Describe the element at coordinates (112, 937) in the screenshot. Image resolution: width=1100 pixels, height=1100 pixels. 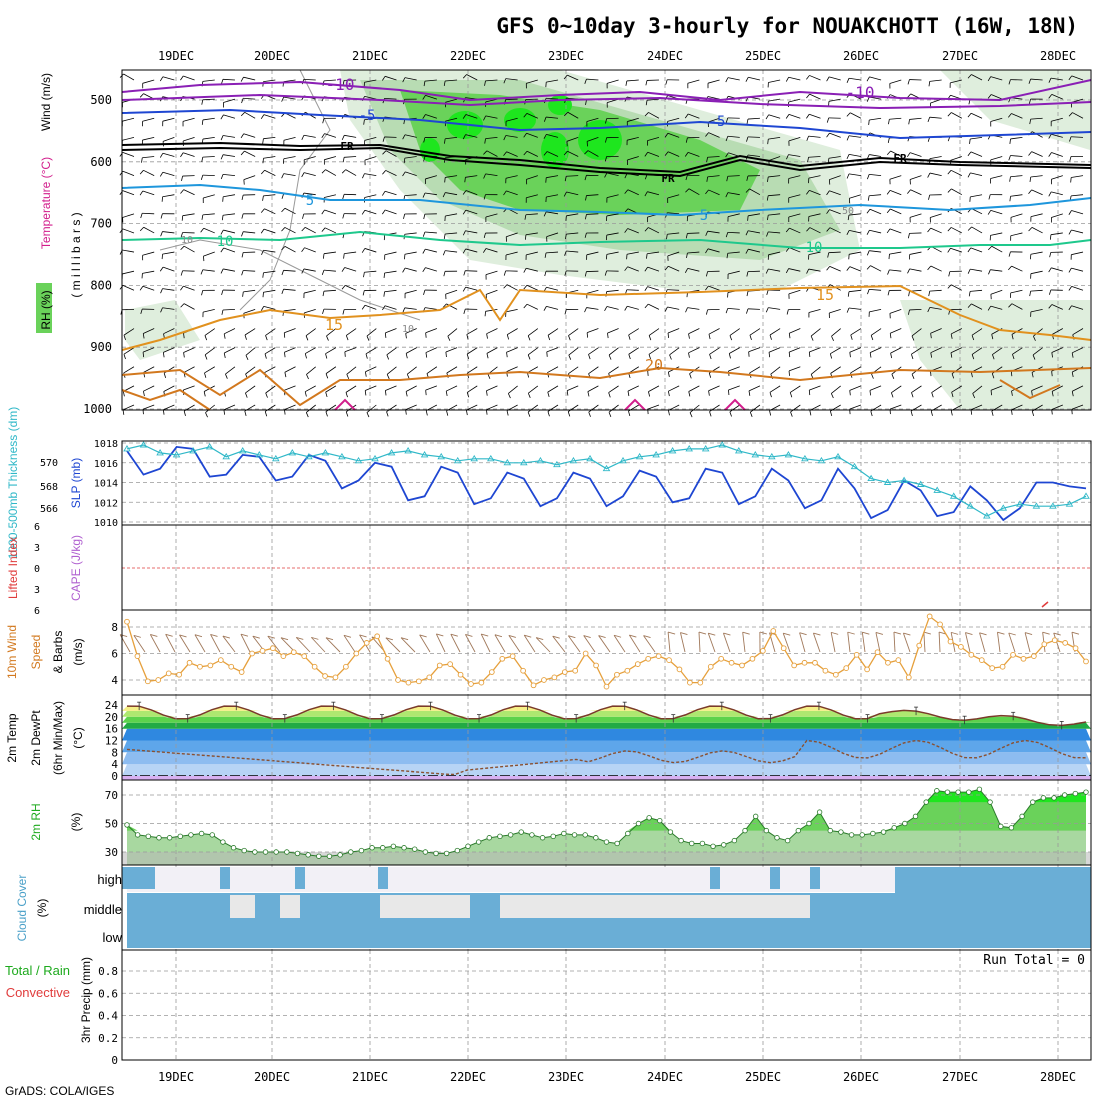
I see `cloud-level-label: low` at that location.